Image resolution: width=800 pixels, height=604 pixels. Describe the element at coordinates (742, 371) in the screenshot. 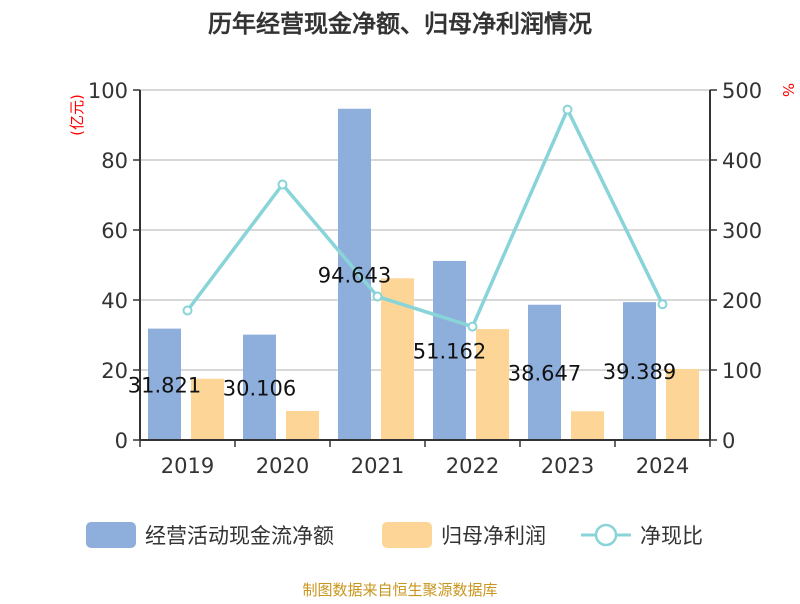

I see `y2-tick-label: 100` at that location.